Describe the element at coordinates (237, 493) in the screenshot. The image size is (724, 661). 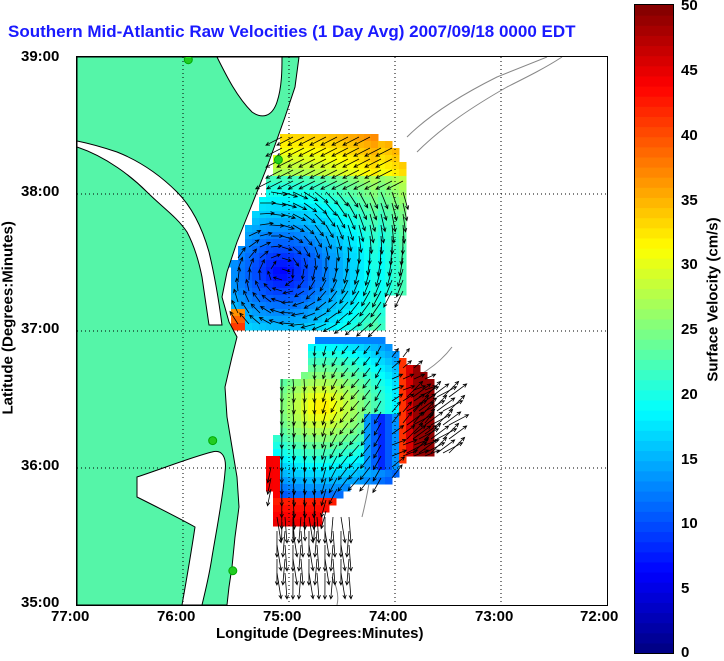
I see `outer-banks-lagoon` at that location.